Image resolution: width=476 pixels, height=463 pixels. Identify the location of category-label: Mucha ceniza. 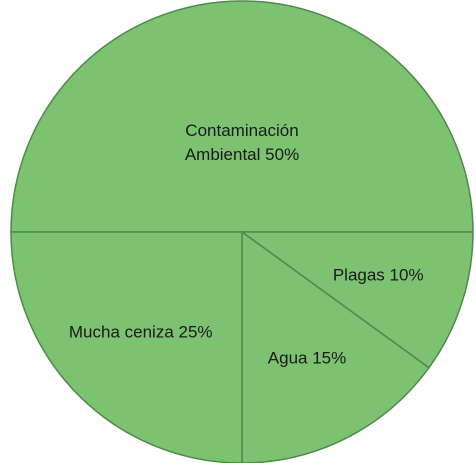
(121, 332).